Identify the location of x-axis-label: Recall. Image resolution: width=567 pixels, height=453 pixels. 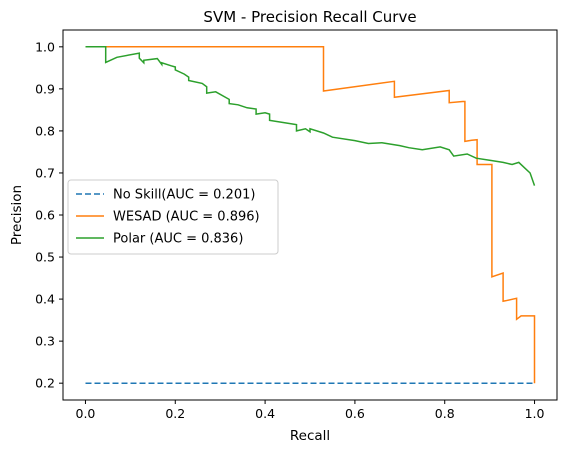
(310, 436).